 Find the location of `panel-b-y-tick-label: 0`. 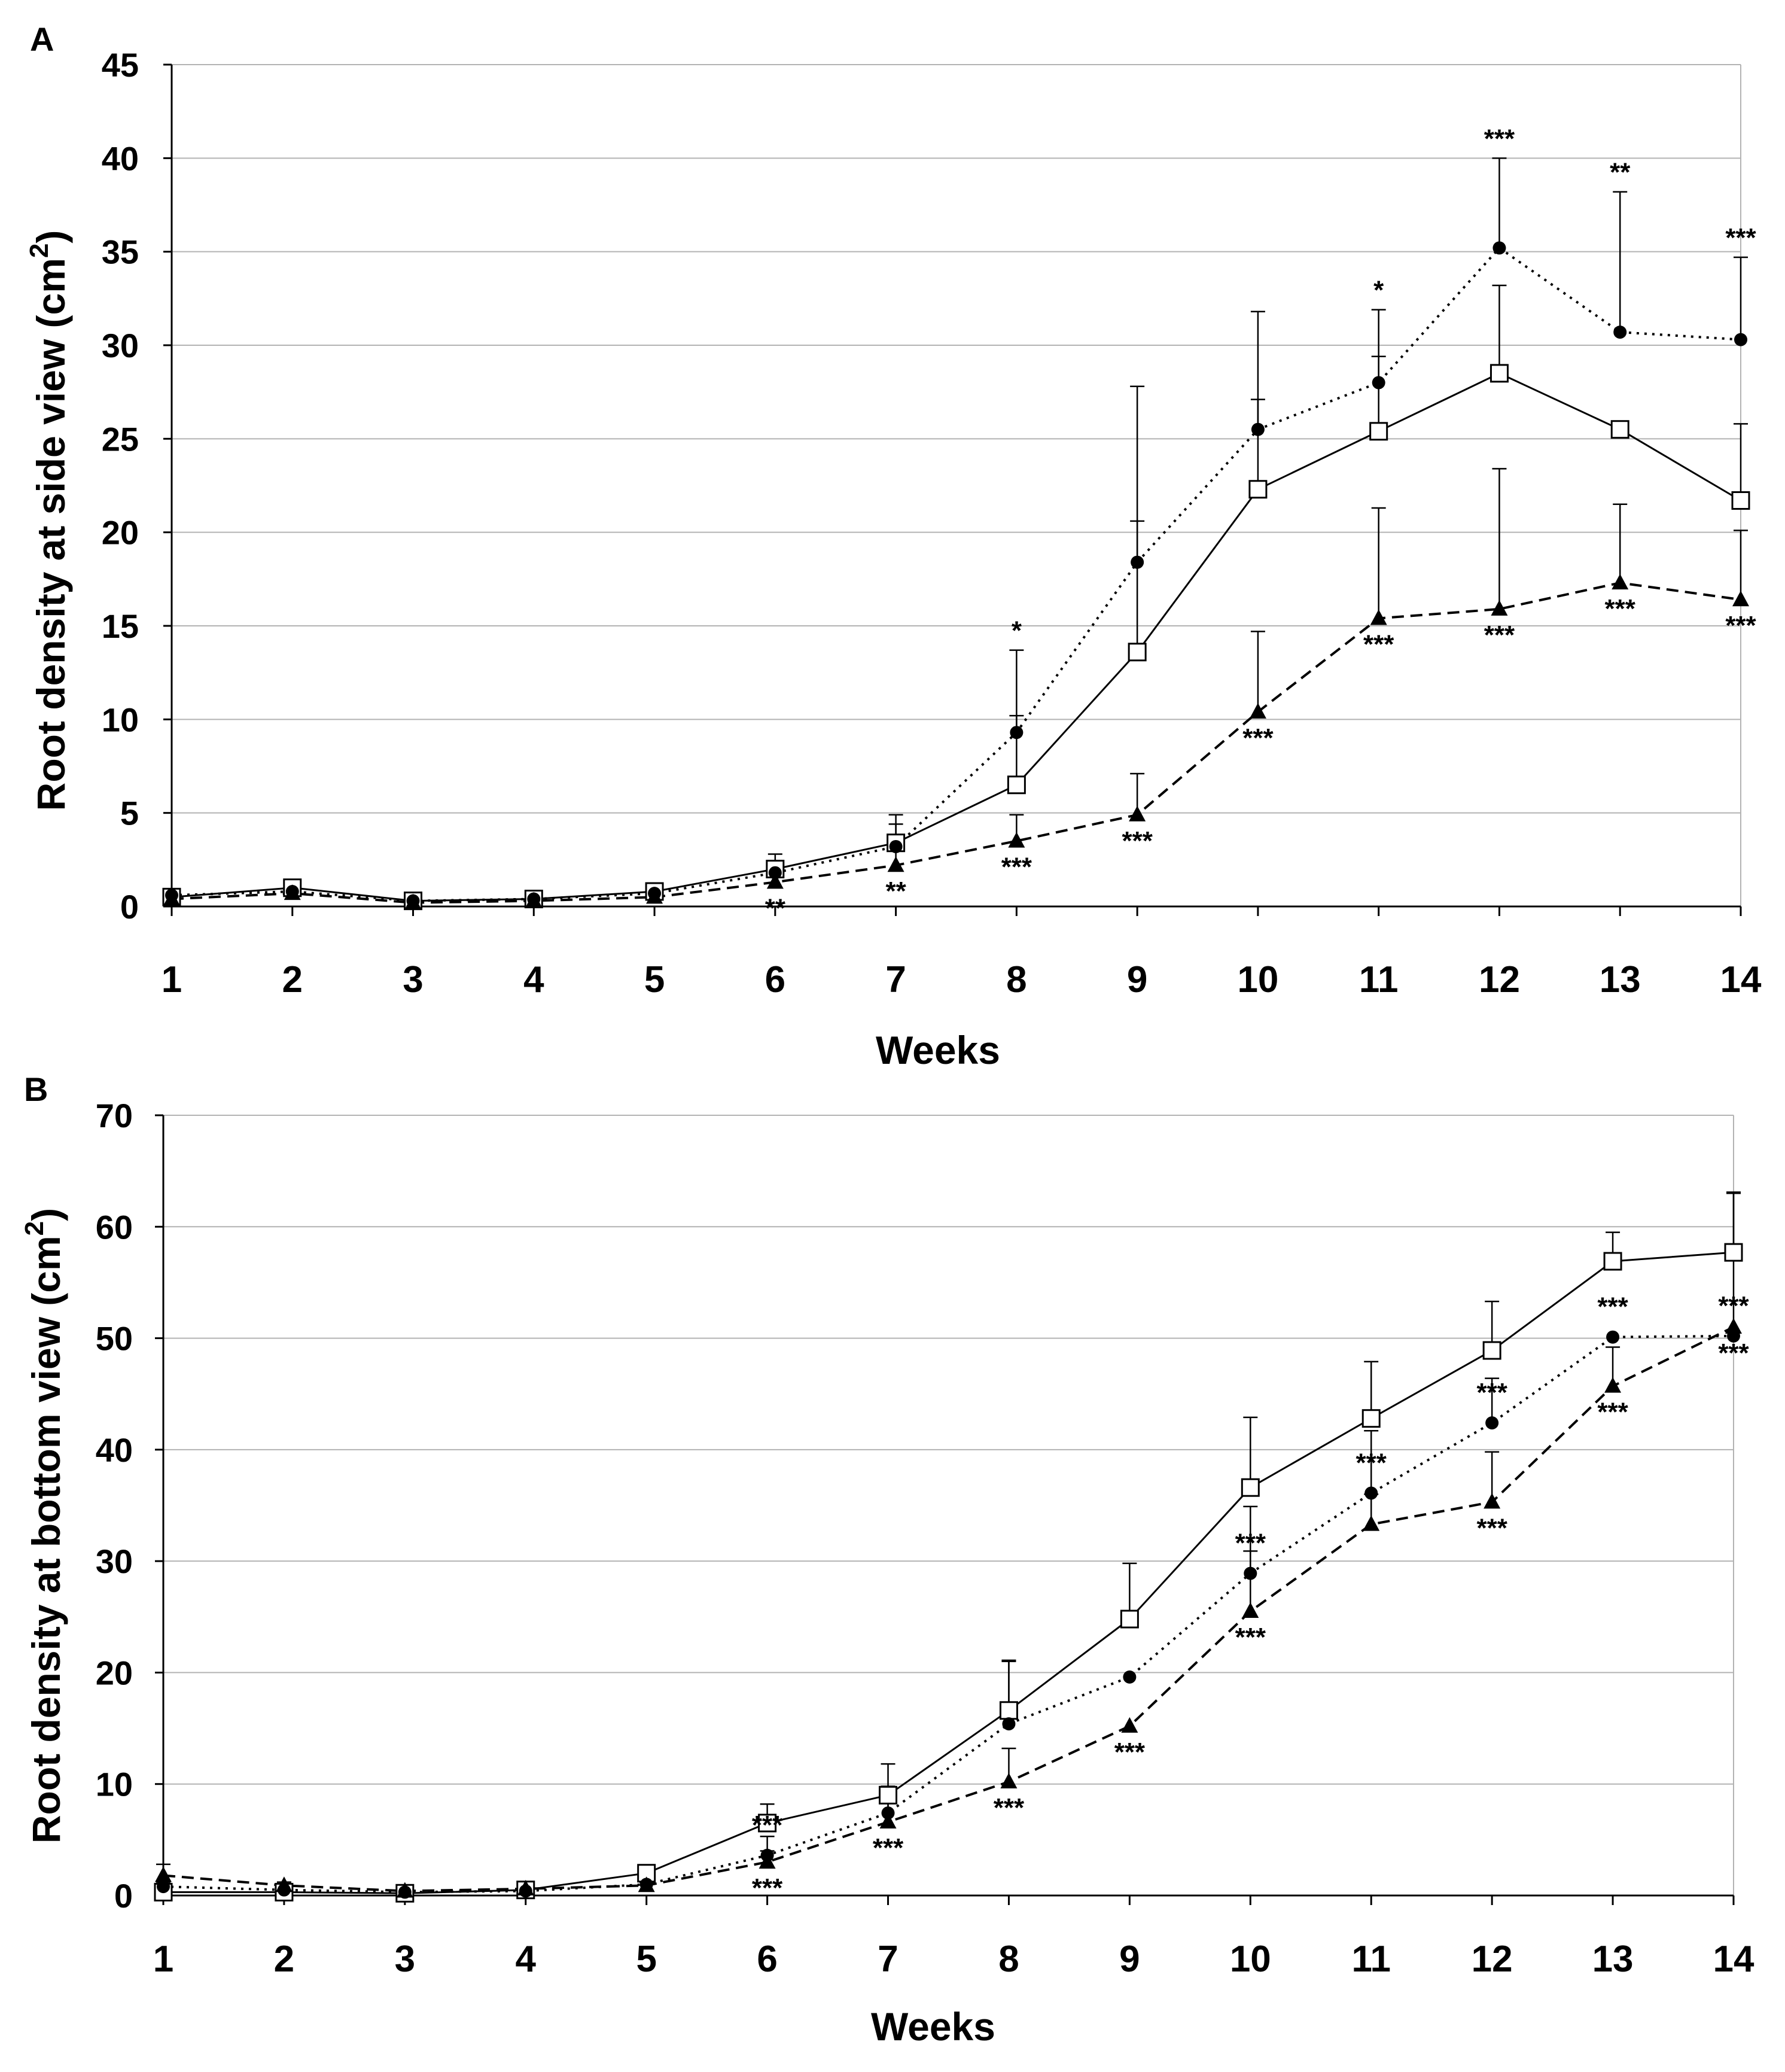

panel-b-y-tick-label: 0 is located at coordinates (124, 1896).